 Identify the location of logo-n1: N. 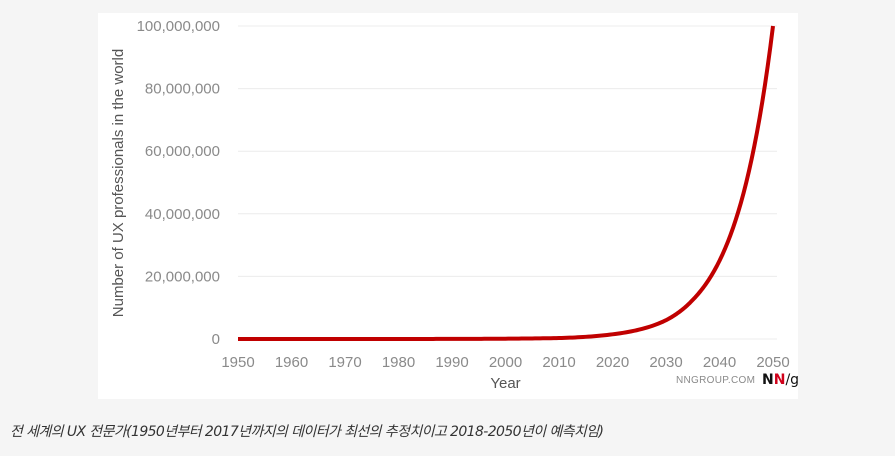
(768, 380).